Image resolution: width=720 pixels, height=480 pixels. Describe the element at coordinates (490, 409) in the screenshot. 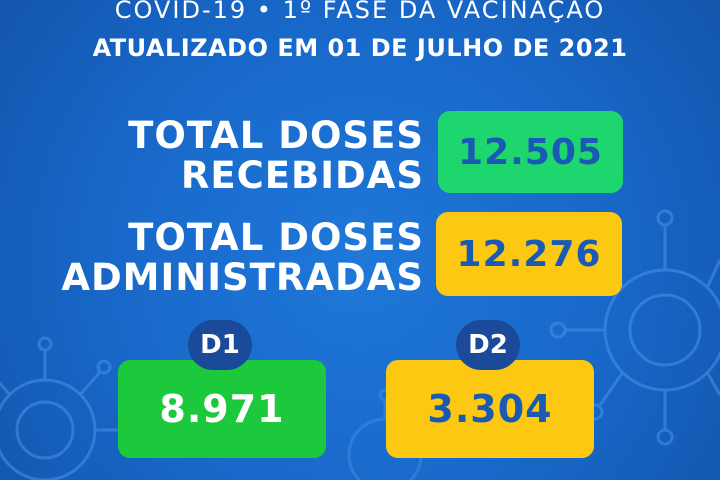

I see `d2-value: 3.304` at that location.